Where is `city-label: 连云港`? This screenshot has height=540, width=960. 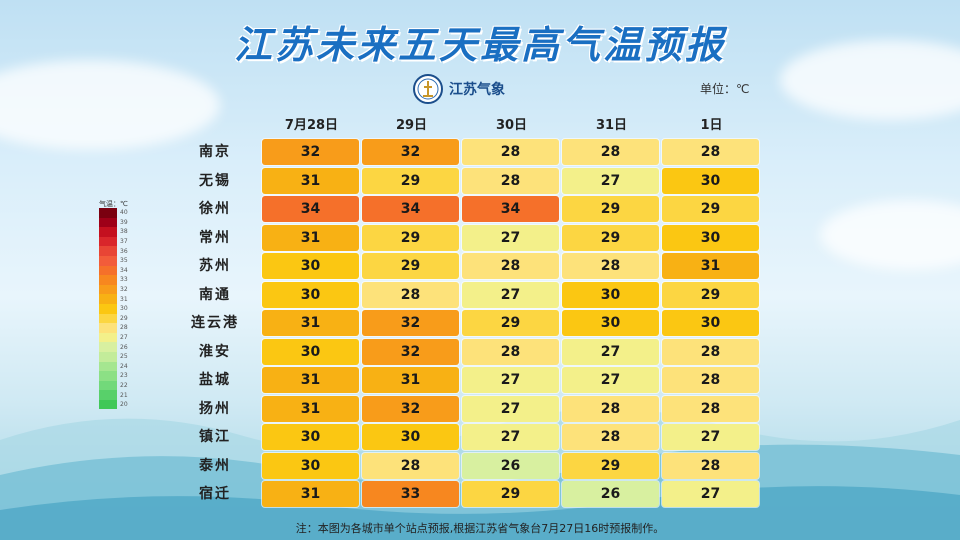 city-label: 连云港 is located at coordinates (215, 323).